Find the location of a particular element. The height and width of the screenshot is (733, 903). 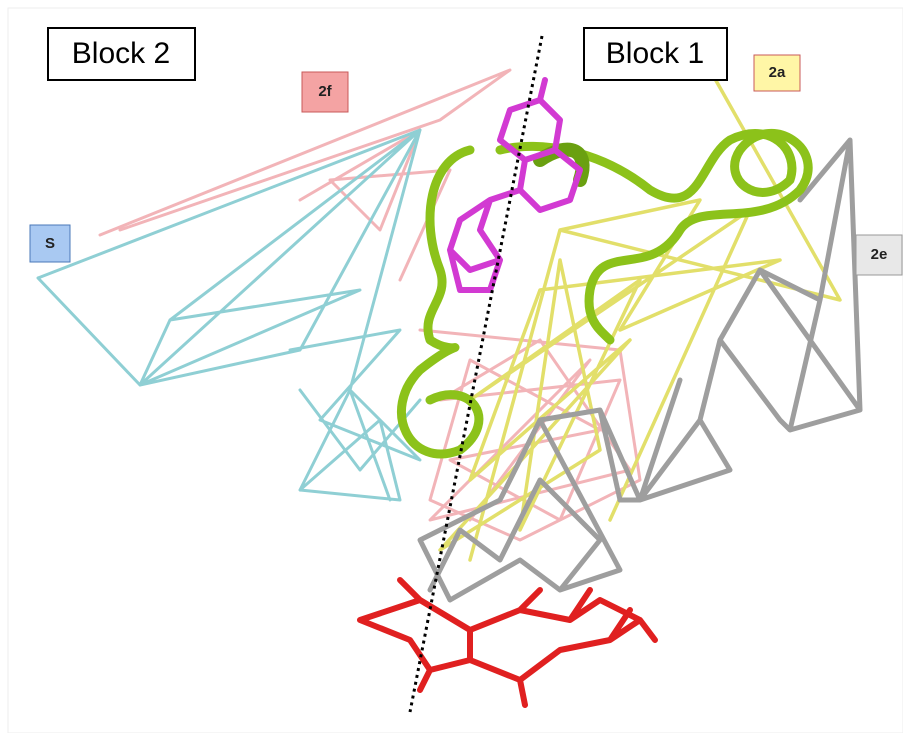

block-label: Block 1 is located at coordinates (655, 53).